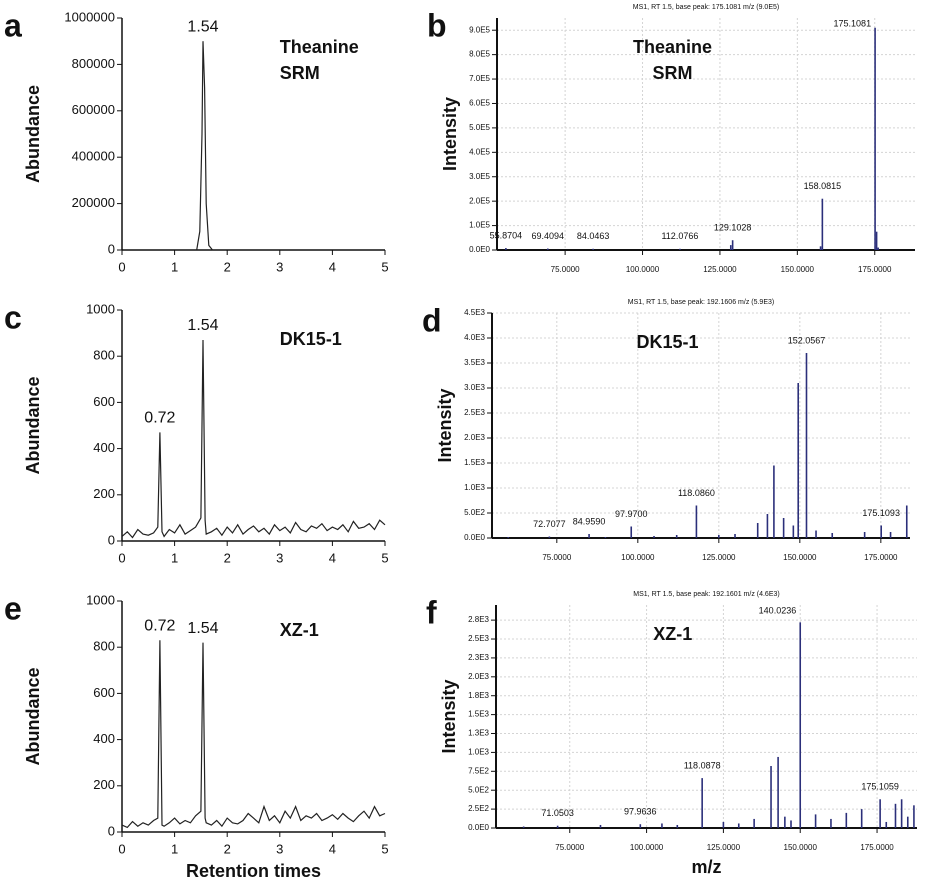 This screenshot has height=881, width=926. What do you see at coordinates (478, 808) in the screenshot?
I see `y-tick-label: 2.5E2` at bounding box center [478, 808].